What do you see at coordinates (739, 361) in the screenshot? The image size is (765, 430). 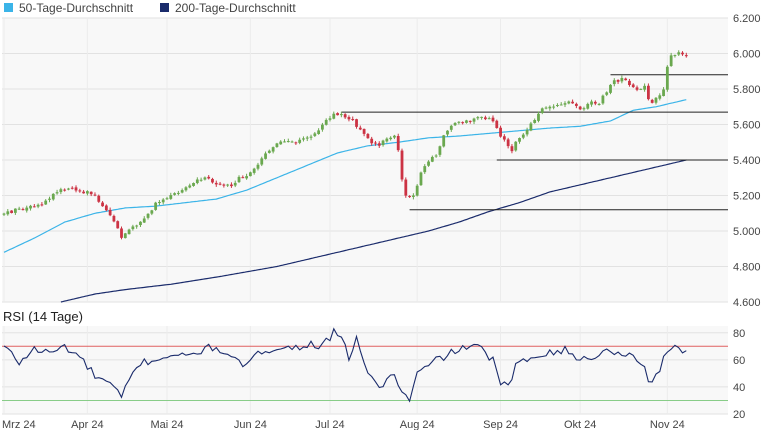 I see `rsi-tick-label: 60` at bounding box center [739, 361].